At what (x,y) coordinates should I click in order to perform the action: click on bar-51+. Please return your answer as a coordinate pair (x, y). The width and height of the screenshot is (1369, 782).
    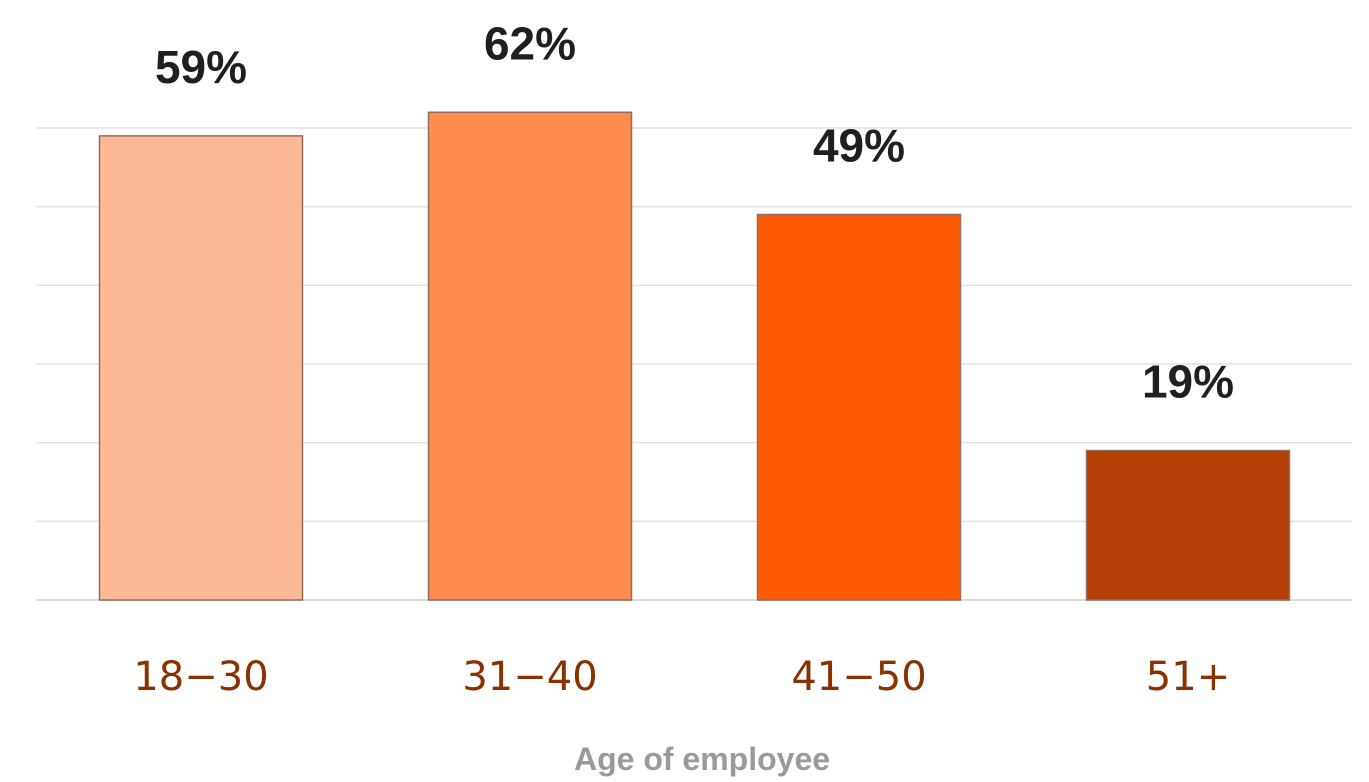
    Looking at the image, I should click on (1188, 525).